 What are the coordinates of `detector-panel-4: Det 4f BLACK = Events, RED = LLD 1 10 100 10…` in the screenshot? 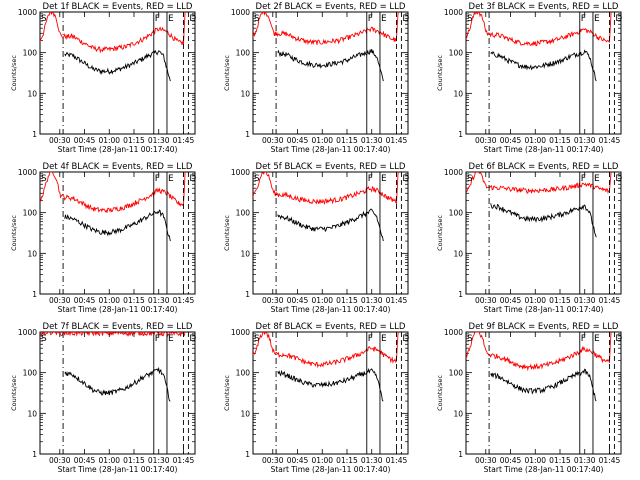 It's located at (103, 238).